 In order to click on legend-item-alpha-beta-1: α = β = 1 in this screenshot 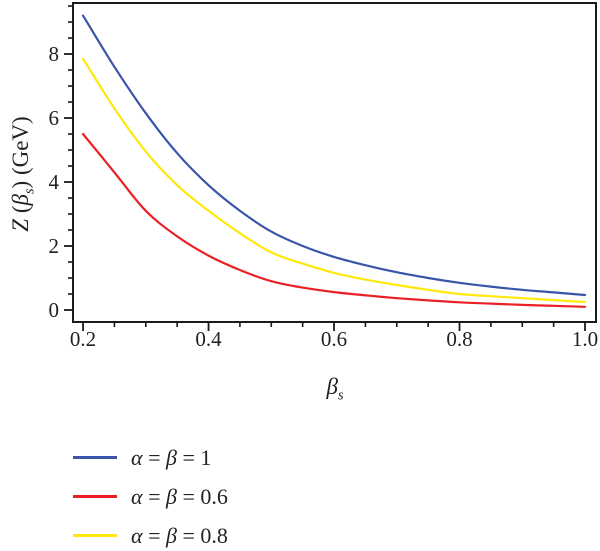, I will do `click(150, 457)`.